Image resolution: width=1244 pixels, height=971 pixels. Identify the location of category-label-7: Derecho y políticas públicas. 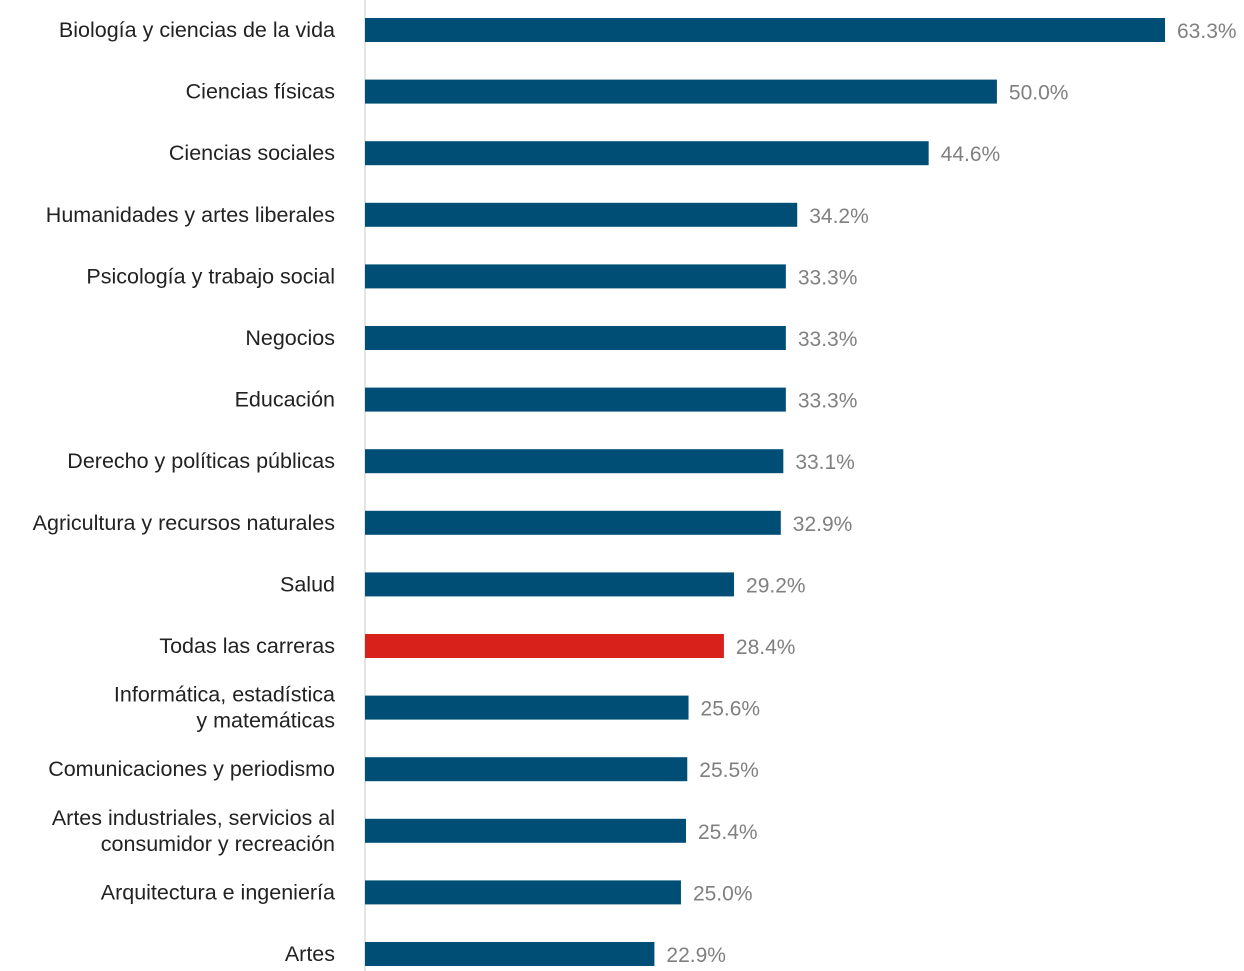
(201, 461).